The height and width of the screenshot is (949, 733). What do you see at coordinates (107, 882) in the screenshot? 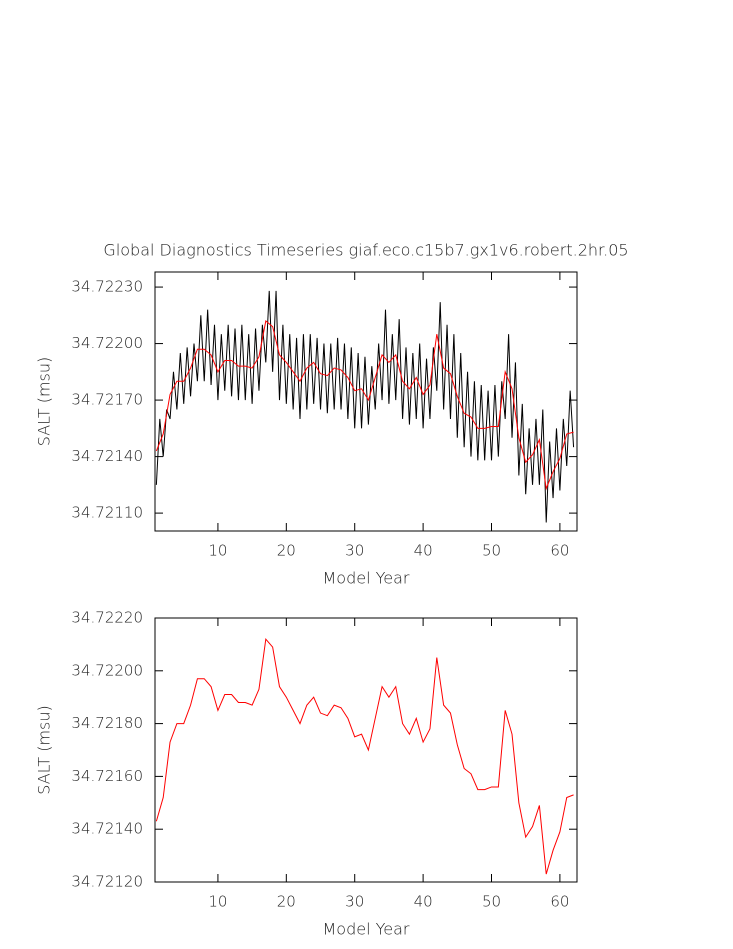
I see `y-tick-label: 34.72120` at bounding box center [107, 882].